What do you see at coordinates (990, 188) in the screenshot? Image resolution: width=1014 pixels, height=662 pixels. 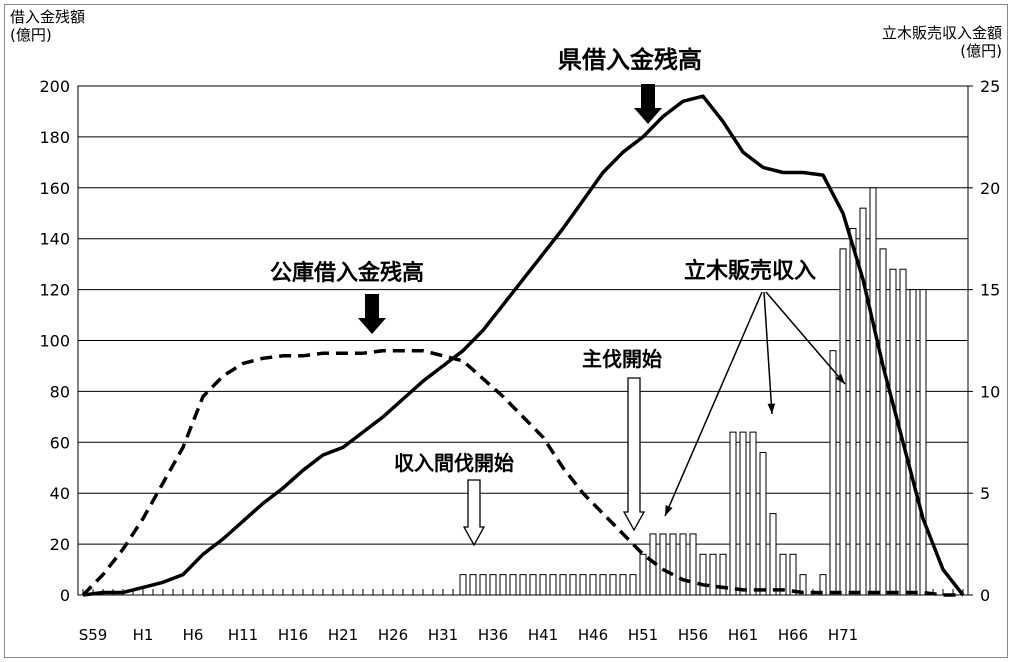 I see `y-right-tick-label: 20` at bounding box center [990, 188].